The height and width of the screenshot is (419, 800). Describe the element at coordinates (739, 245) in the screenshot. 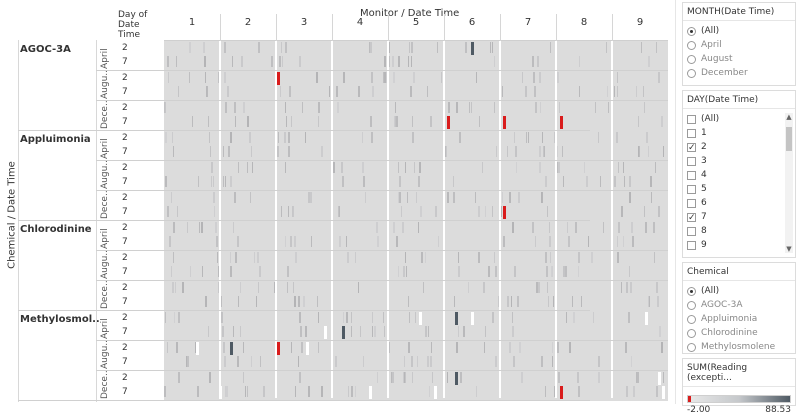

I see `filter-option: 9` at that location.